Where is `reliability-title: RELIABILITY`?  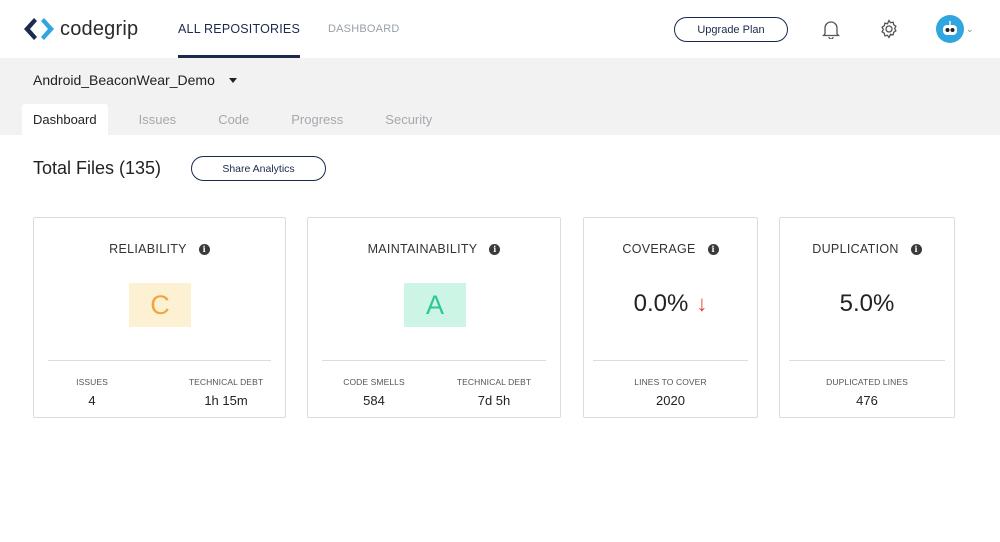 reliability-title: RELIABILITY is located at coordinates (148, 249).